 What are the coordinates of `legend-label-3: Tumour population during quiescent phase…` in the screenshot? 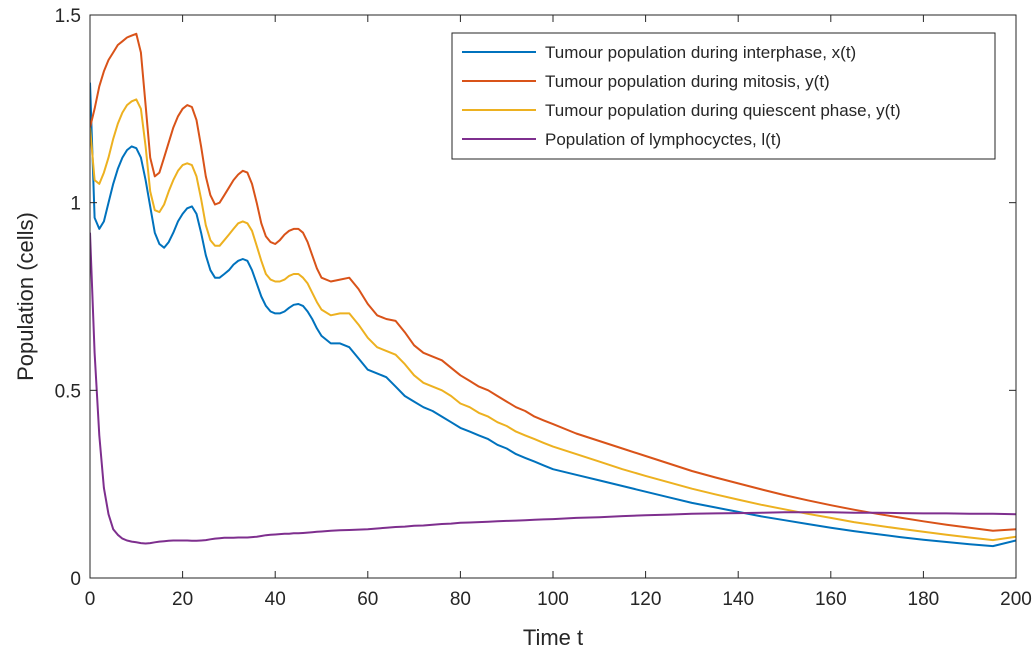 It's located at (723, 110).